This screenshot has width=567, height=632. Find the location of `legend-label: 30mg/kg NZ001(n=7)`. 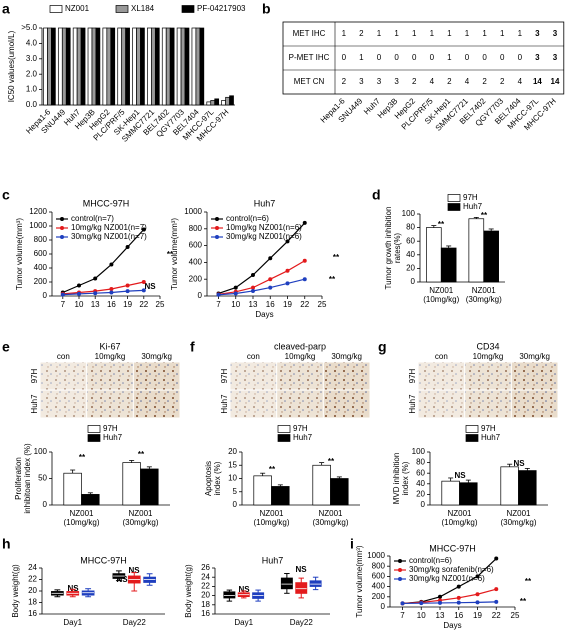

legend-label: 30mg/kg NZ001(n=7) is located at coordinates (109, 236).